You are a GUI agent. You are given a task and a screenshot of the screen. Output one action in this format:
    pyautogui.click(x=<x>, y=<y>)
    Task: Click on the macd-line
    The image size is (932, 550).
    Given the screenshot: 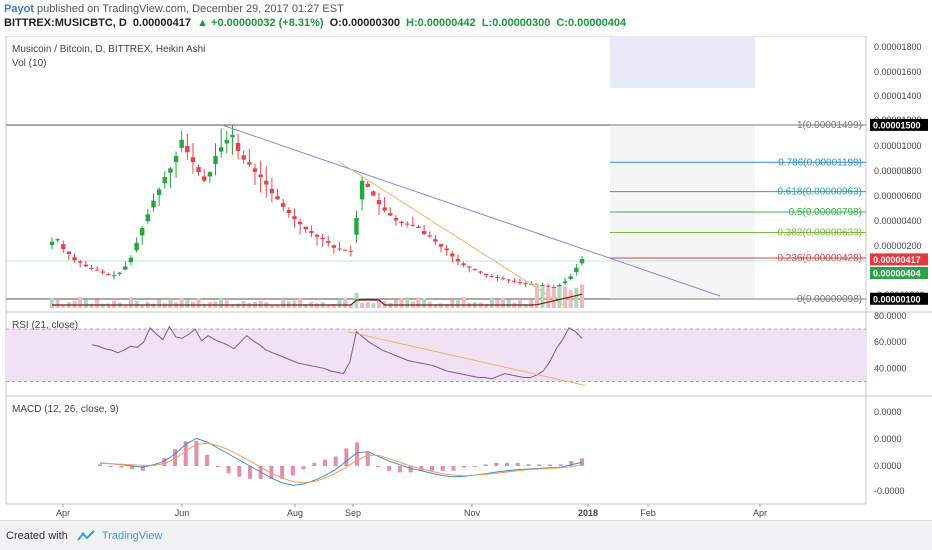 What is the action you would take?
    pyautogui.click(x=341, y=461)
    